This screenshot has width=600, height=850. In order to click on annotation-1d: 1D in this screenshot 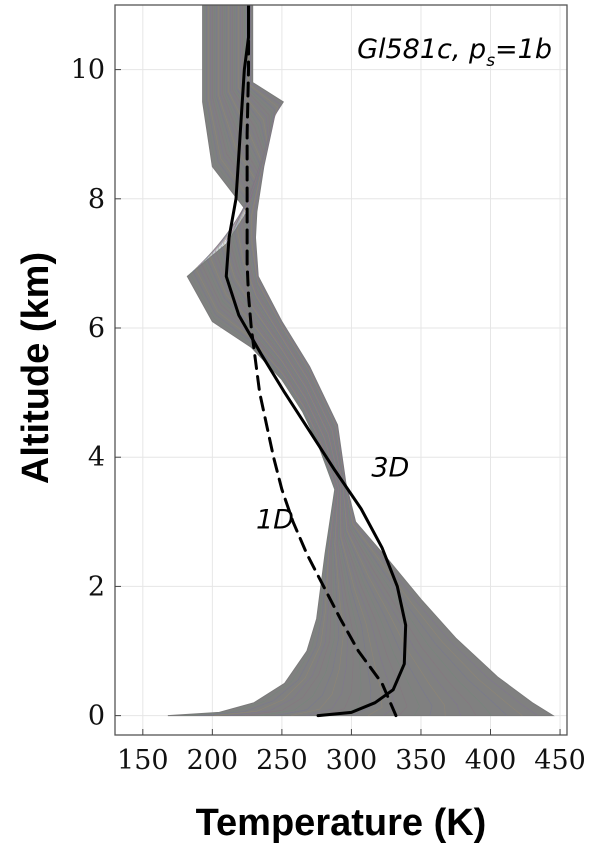, I will do `click(275, 519)`.